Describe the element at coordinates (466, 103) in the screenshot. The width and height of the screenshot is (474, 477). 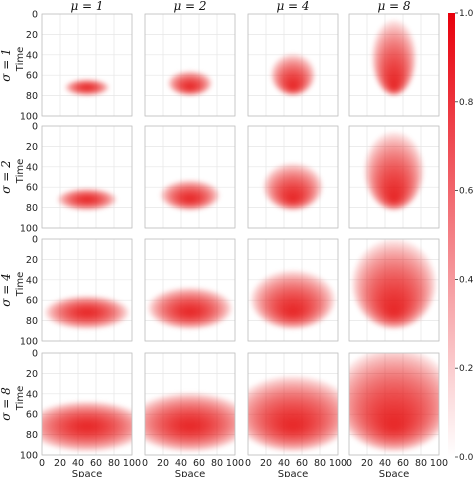
I see `colorbar-tick-label: 0.8` at that location.